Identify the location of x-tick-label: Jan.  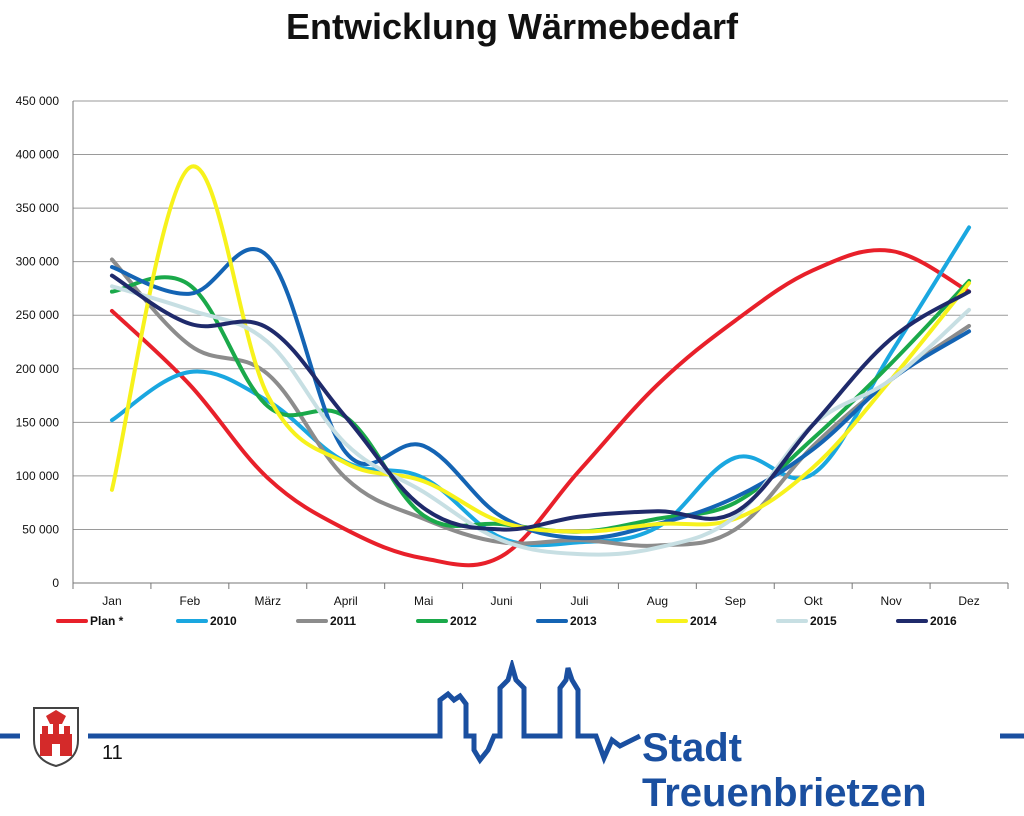
(111, 601).